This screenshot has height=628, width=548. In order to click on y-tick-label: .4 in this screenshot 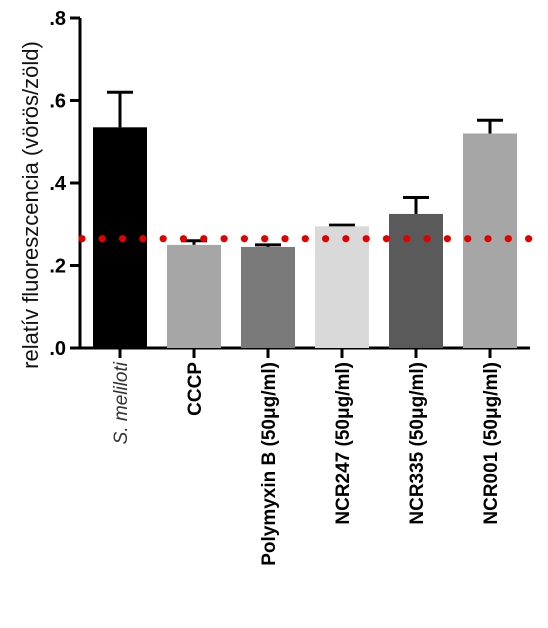, I will do `click(58, 184)`.